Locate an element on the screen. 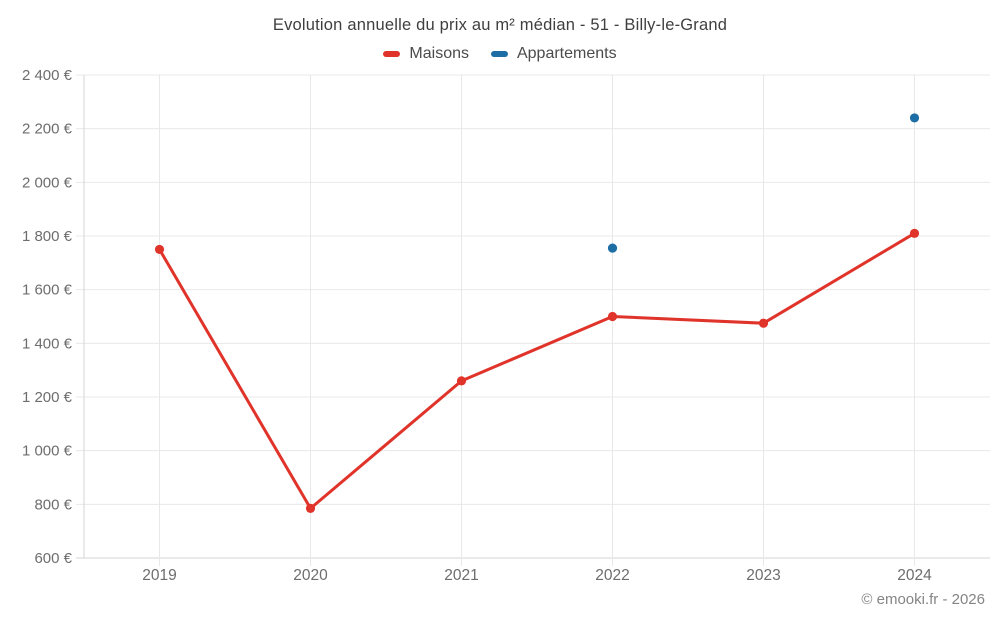  legend: Maisons Appartements is located at coordinates (500, 54).